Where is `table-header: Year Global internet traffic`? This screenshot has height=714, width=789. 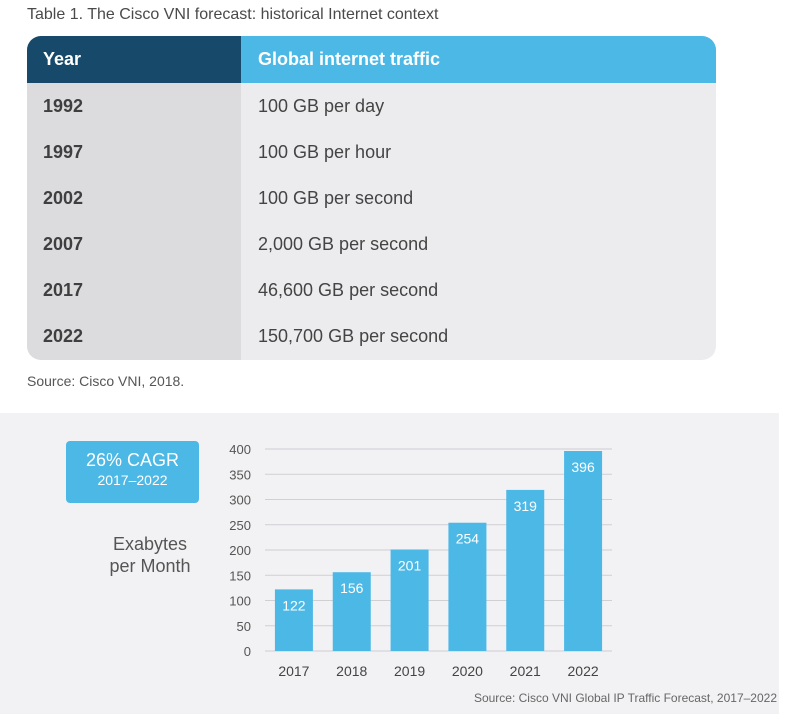 table-header: Year Global internet traffic is located at coordinates (371, 59).